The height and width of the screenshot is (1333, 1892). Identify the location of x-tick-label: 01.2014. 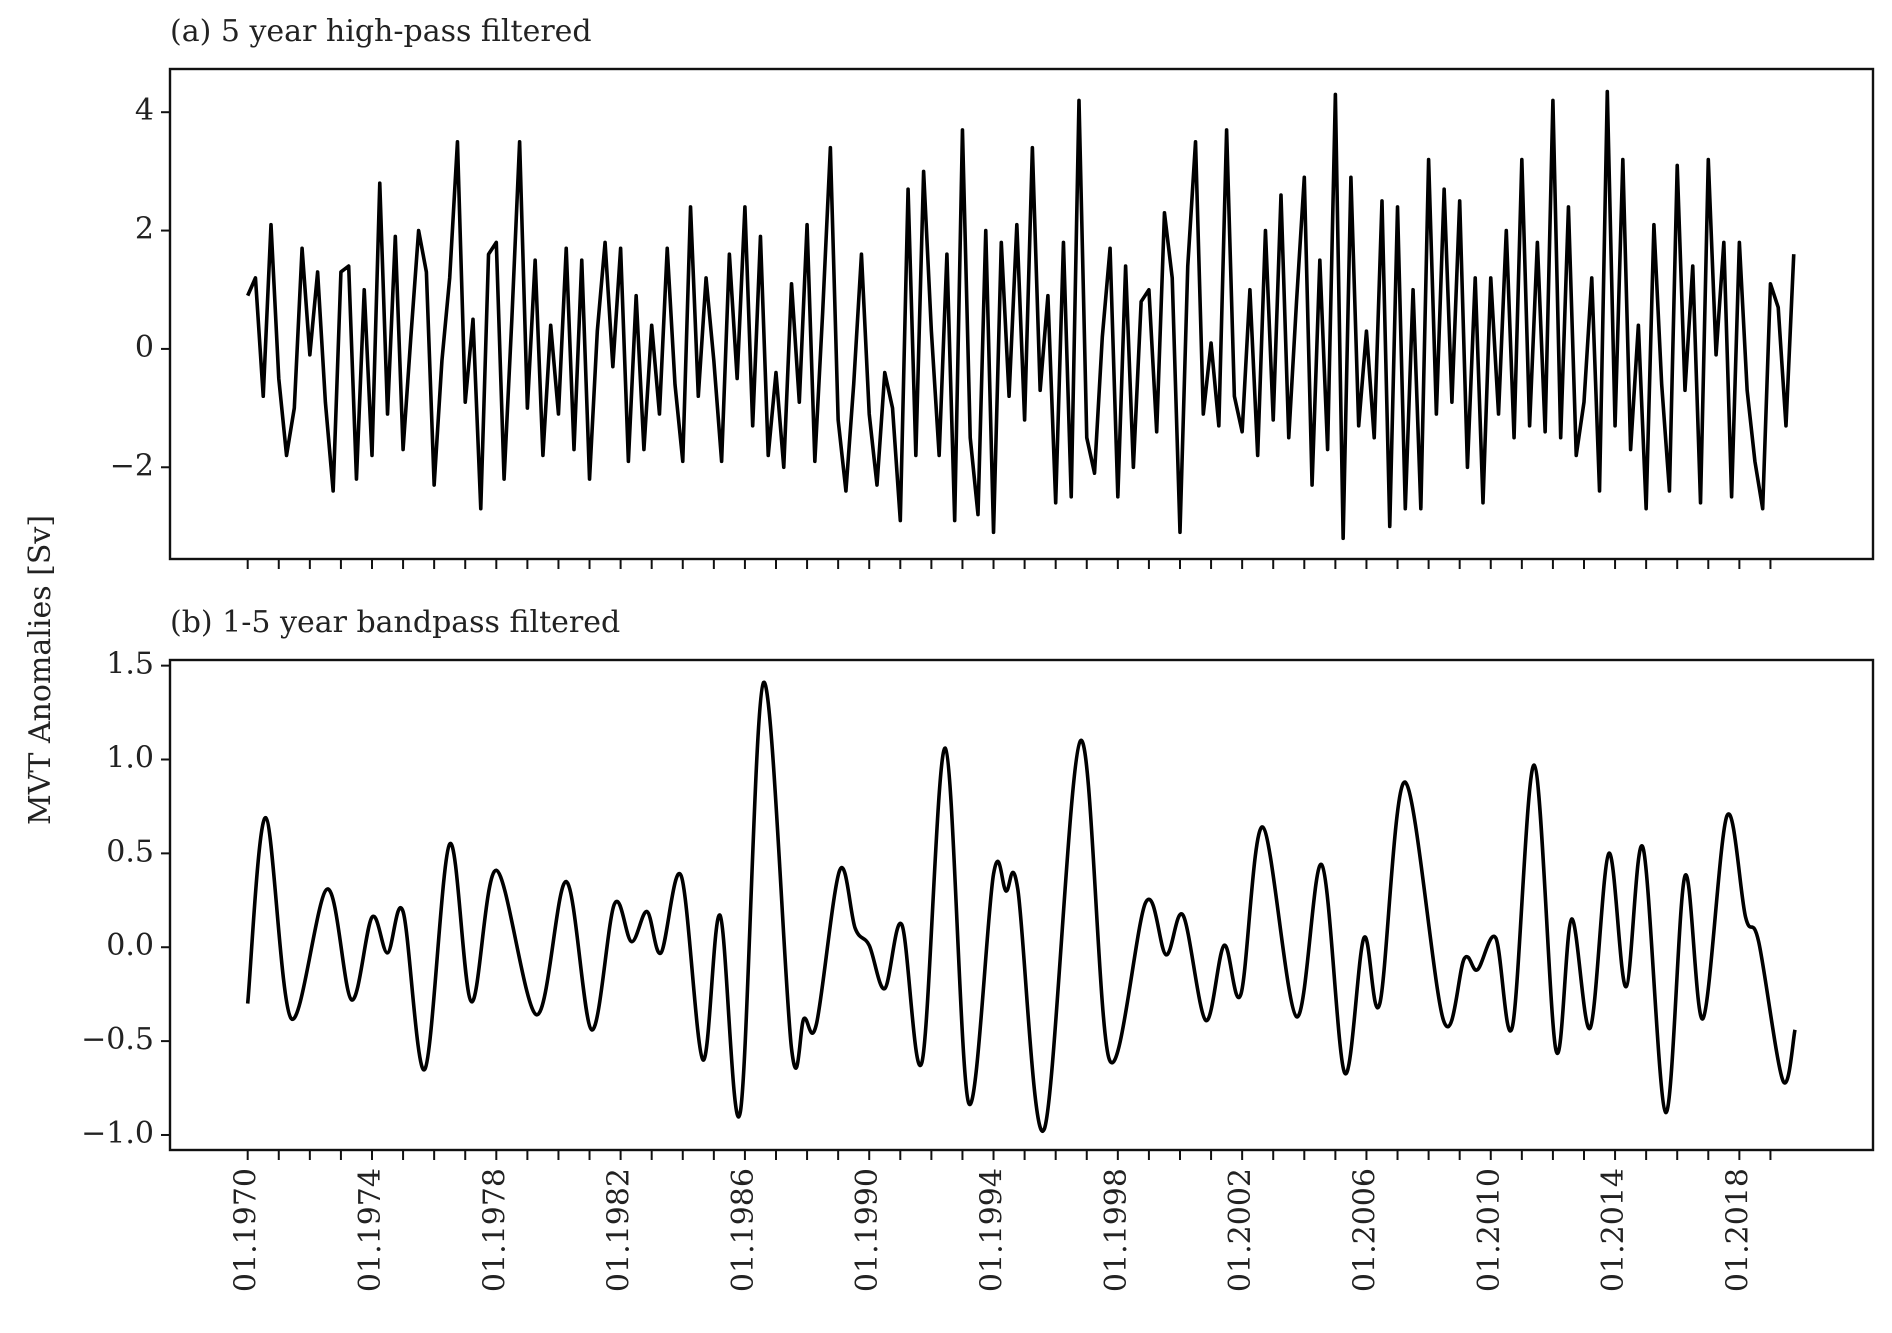
(1613, 1230).